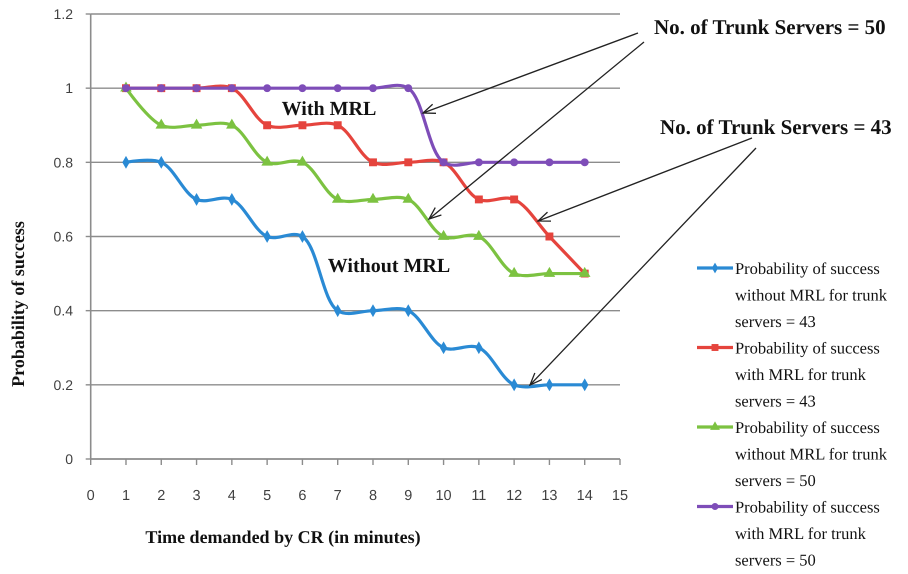 The height and width of the screenshot is (574, 908). I want to click on annotation: Without MRL, so click(389, 266).